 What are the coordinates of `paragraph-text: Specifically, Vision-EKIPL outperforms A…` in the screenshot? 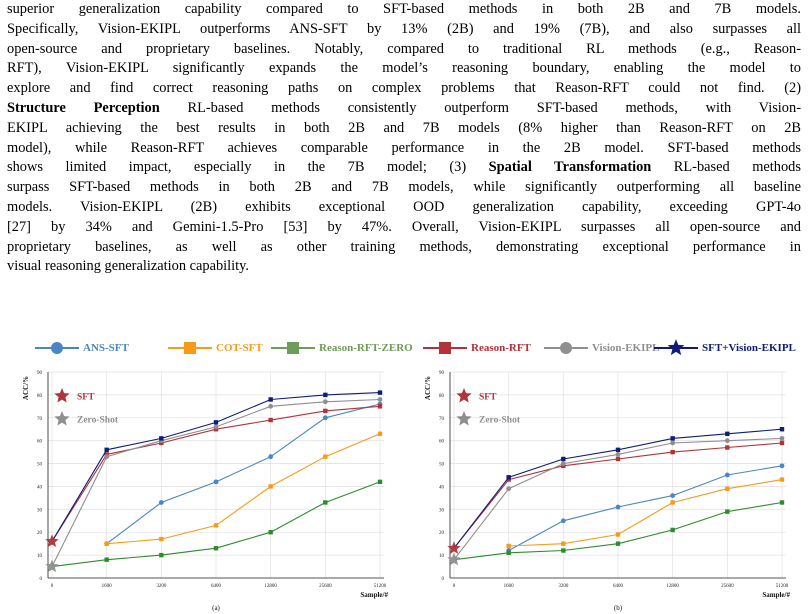 It's located at (404, 28).